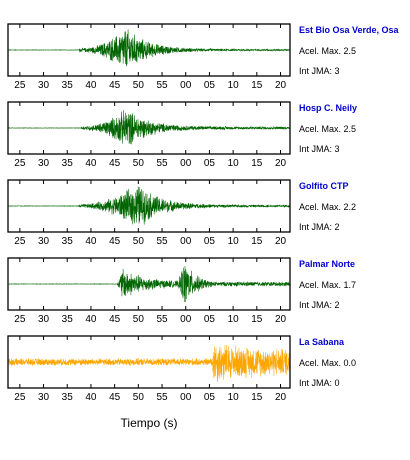  Describe the element at coordinates (149, 423) in the screenshot. I see `x-axis-label: Tiempo (s)` at that location.